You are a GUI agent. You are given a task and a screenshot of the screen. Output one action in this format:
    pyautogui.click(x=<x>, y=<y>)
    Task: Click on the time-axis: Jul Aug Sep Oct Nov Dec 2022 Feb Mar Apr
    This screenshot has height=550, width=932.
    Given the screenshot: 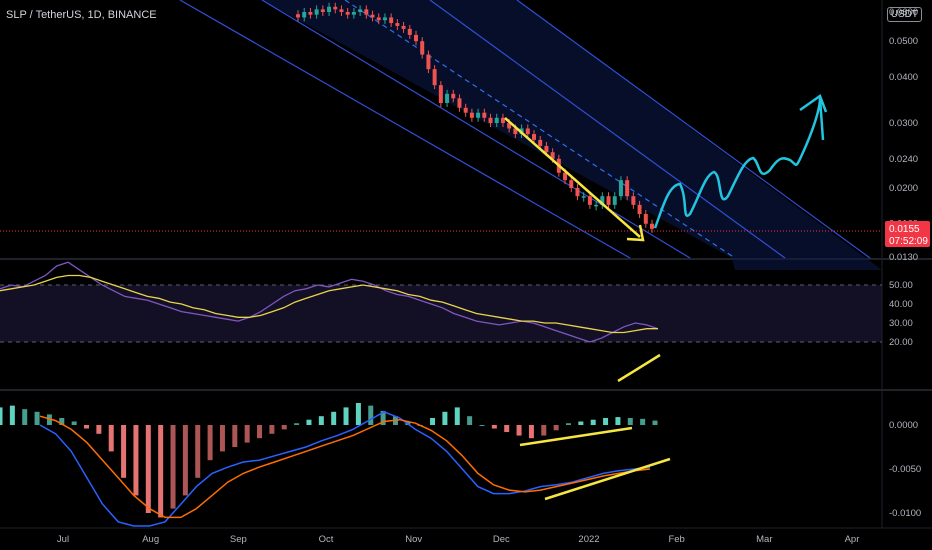 What is the action you would take?
    pyautogui.click(x=458, y=539)
    